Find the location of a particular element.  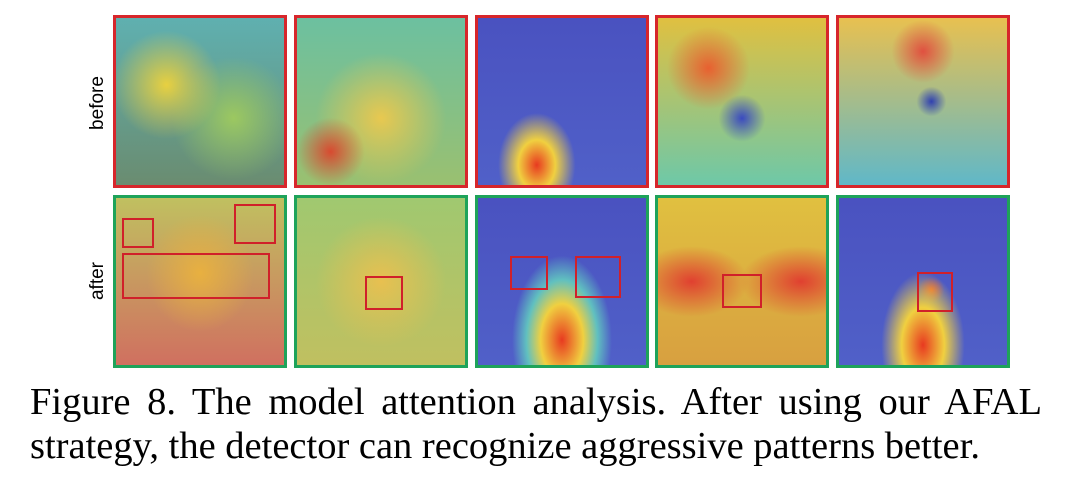

row-label: after is located at coordinates (97, 281).